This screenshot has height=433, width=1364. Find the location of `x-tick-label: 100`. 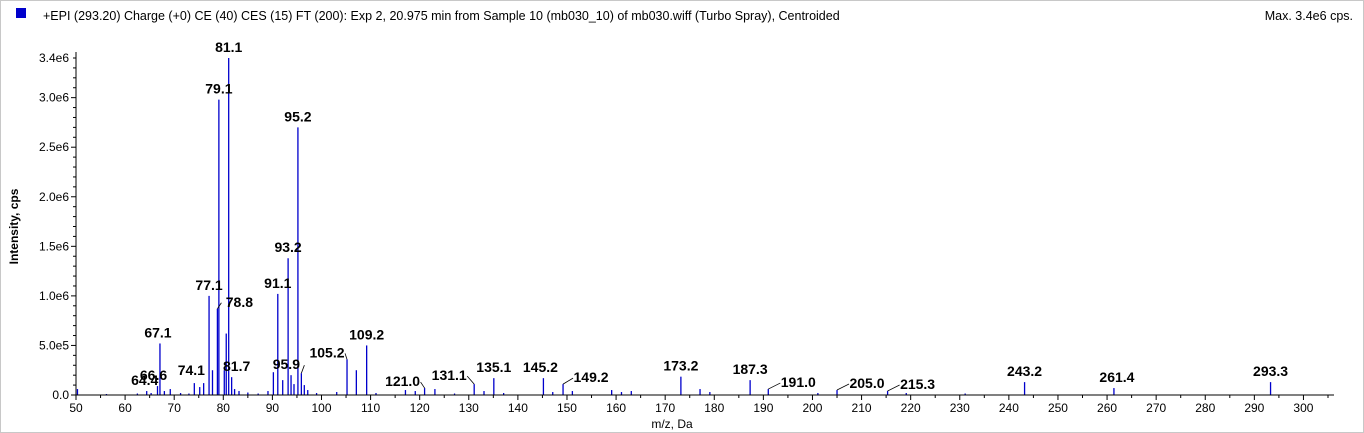

x-tick-label: 100 is located at coordinates (321, 408).